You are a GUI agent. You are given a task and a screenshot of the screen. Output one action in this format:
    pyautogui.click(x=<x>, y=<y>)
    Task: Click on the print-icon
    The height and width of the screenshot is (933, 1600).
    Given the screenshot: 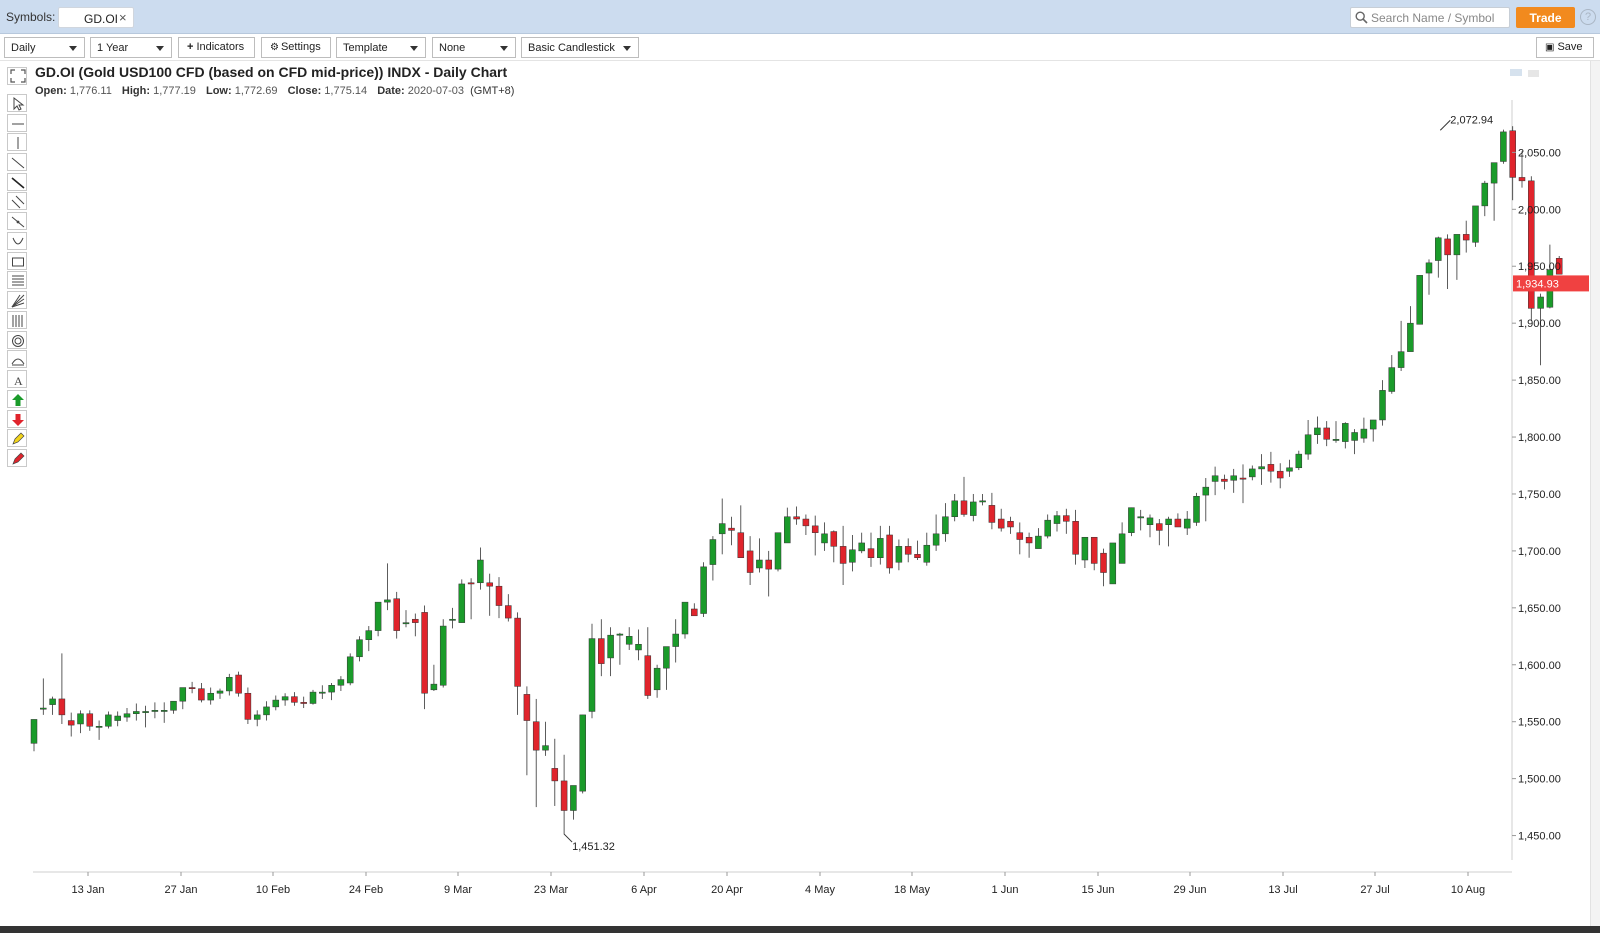 What is the action you would take?
    pyautogui.click(x=1533, y=73)
    